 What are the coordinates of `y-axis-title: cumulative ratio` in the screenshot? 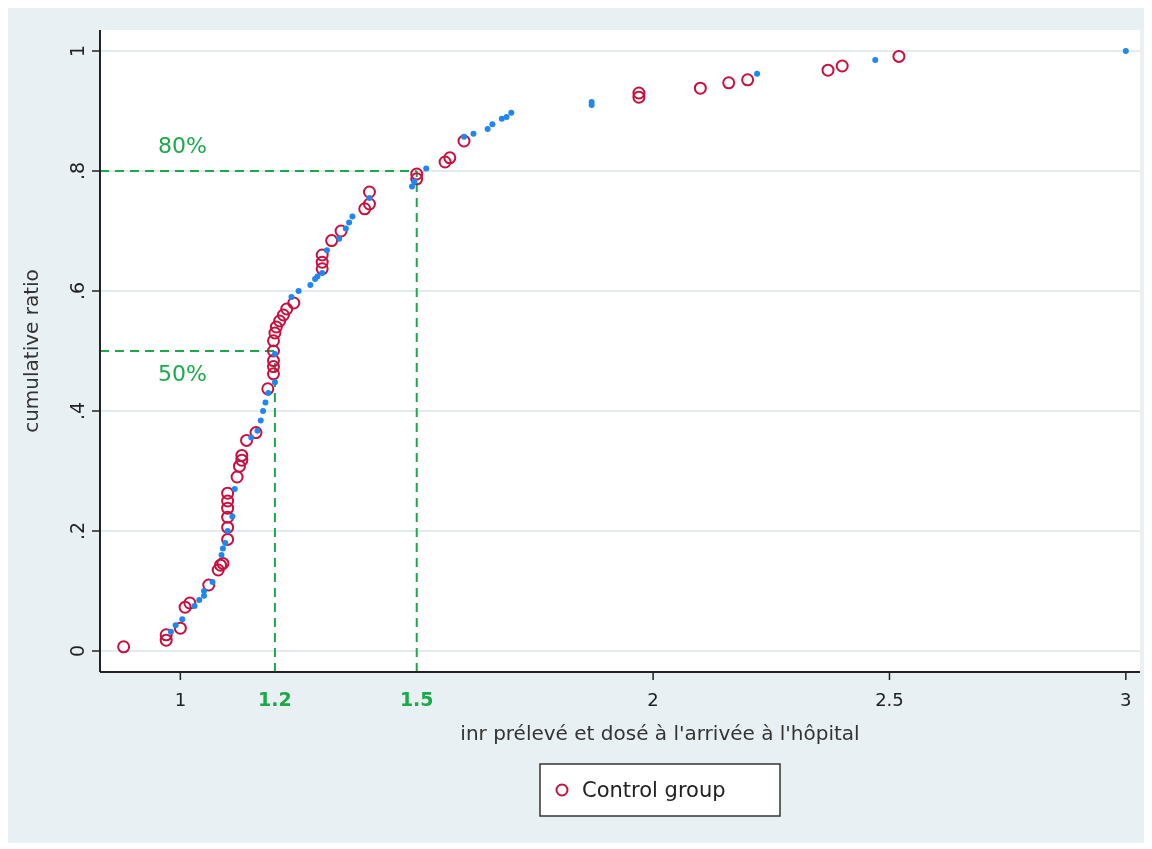 It's located at (31, 351).